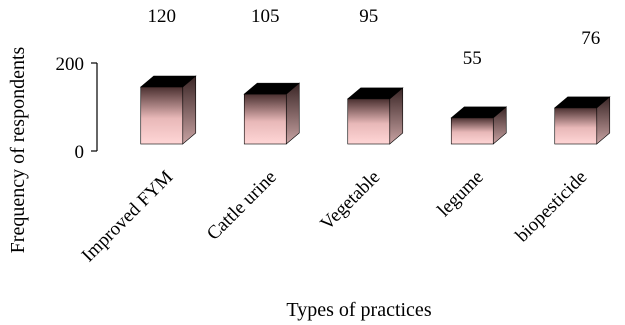 The height and width of the screenshot is (325, 625). What do you see at coordinates (358, 310) in the screenshot?
I see `x-axis-title: Types of practices` at bounding box center [358, 310].